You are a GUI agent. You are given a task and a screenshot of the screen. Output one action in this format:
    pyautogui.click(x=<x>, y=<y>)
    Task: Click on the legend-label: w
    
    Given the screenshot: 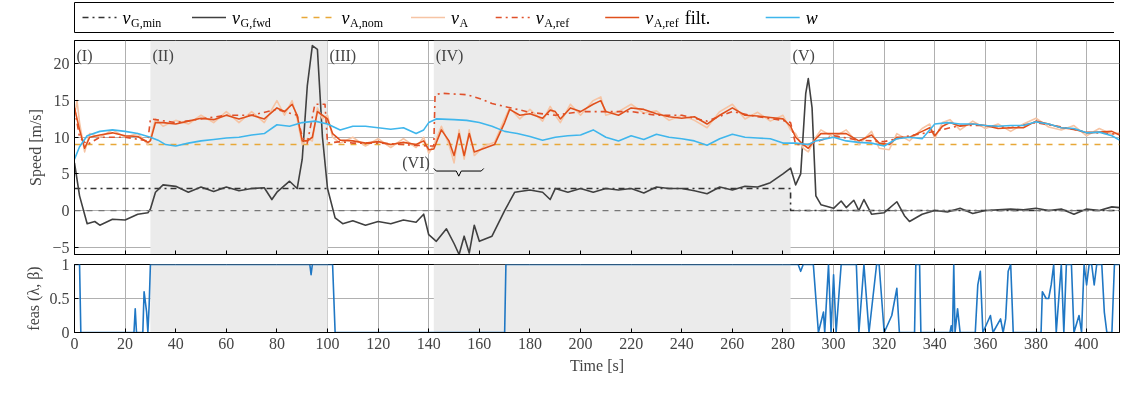 What is the action you would take?
    pyautogui.click(x=811, y=17)
    